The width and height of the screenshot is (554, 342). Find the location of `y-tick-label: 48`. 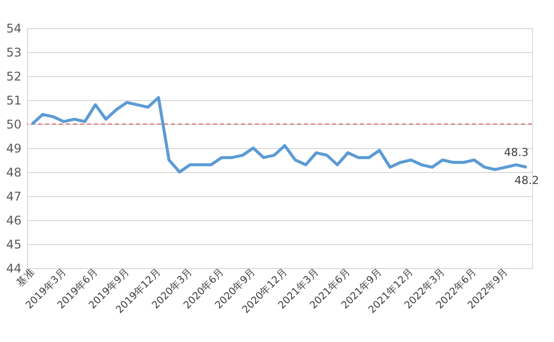

y-tick-label: 48 is located at coordinates (14, 173).